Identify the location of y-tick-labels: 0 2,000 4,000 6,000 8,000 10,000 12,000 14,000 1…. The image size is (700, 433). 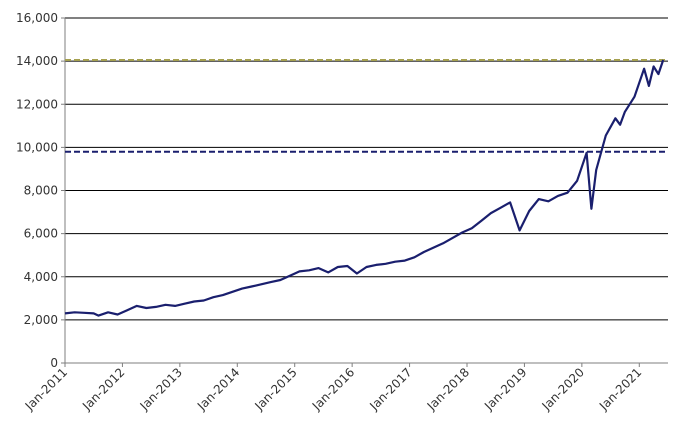
(40, 190).